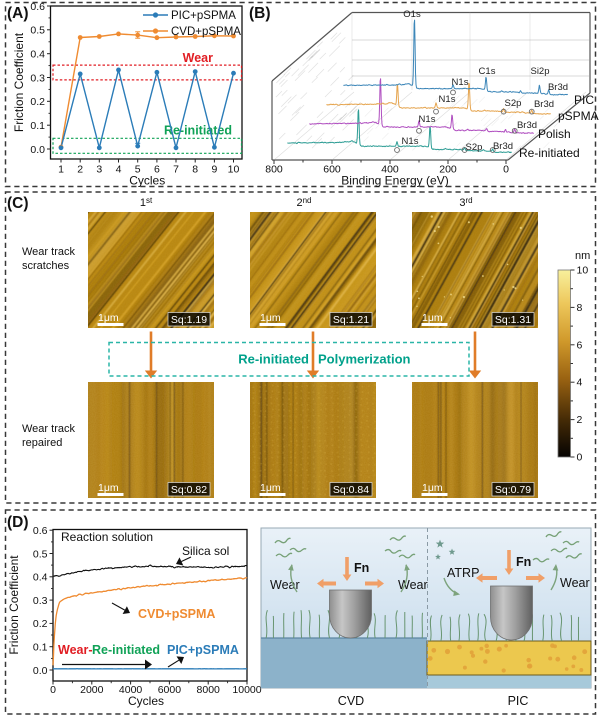 The width and height of the screenshot is (600, 717). I want to click on svg-text: 2, so click(80, 170).